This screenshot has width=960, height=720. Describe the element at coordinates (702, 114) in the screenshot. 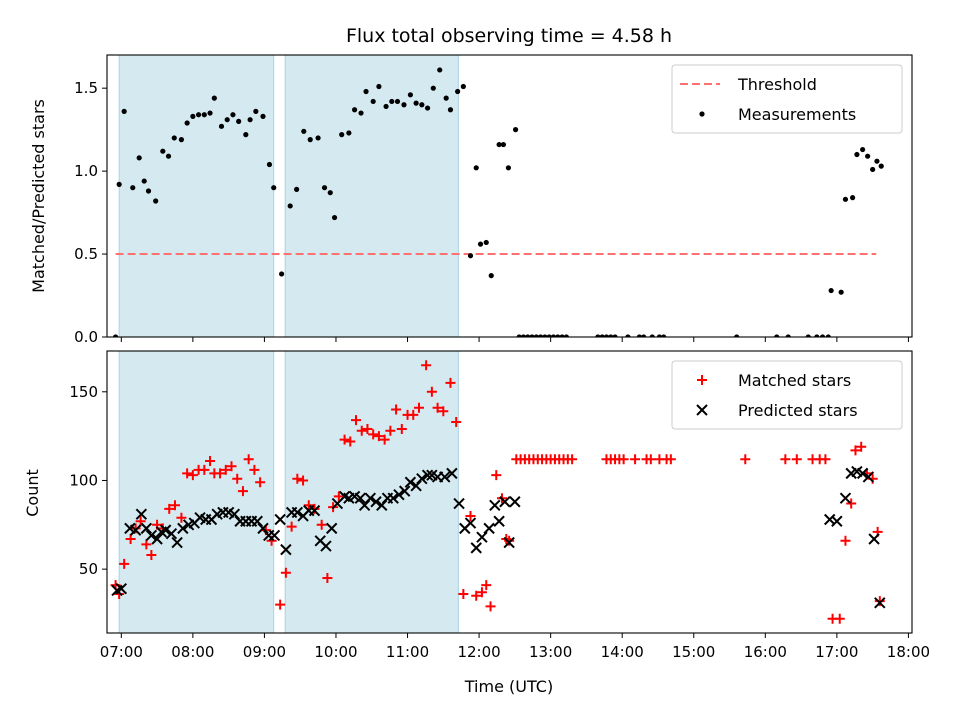

I see `legend-measurements-swatch` at that location.